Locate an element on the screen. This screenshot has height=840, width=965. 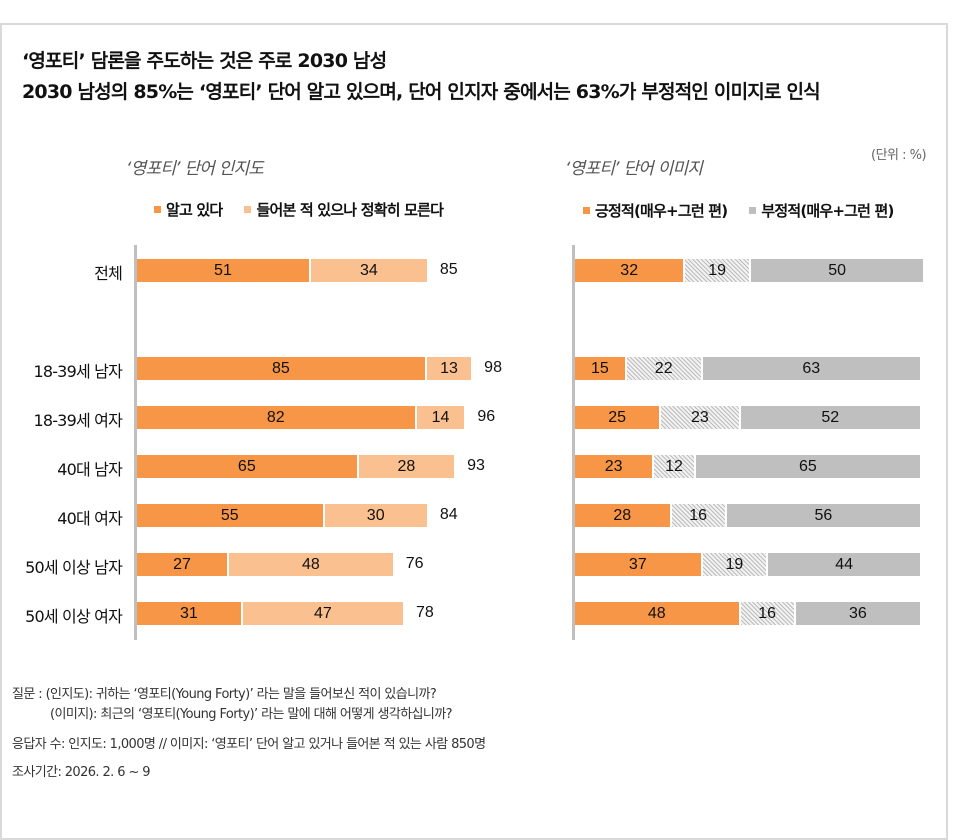
bar-segment: 15 is located at coordinates (600, 368).